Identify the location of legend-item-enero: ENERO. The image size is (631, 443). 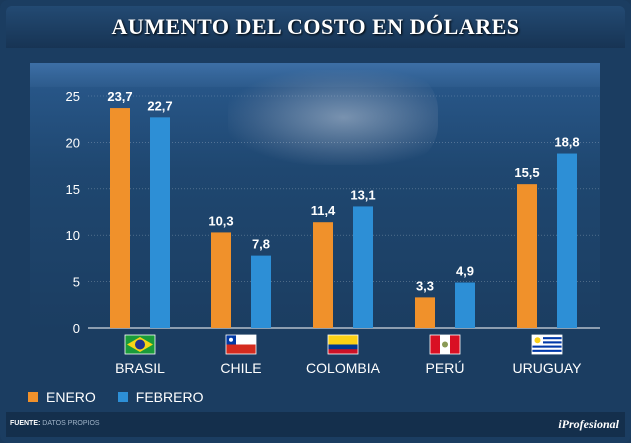
(62, 397).